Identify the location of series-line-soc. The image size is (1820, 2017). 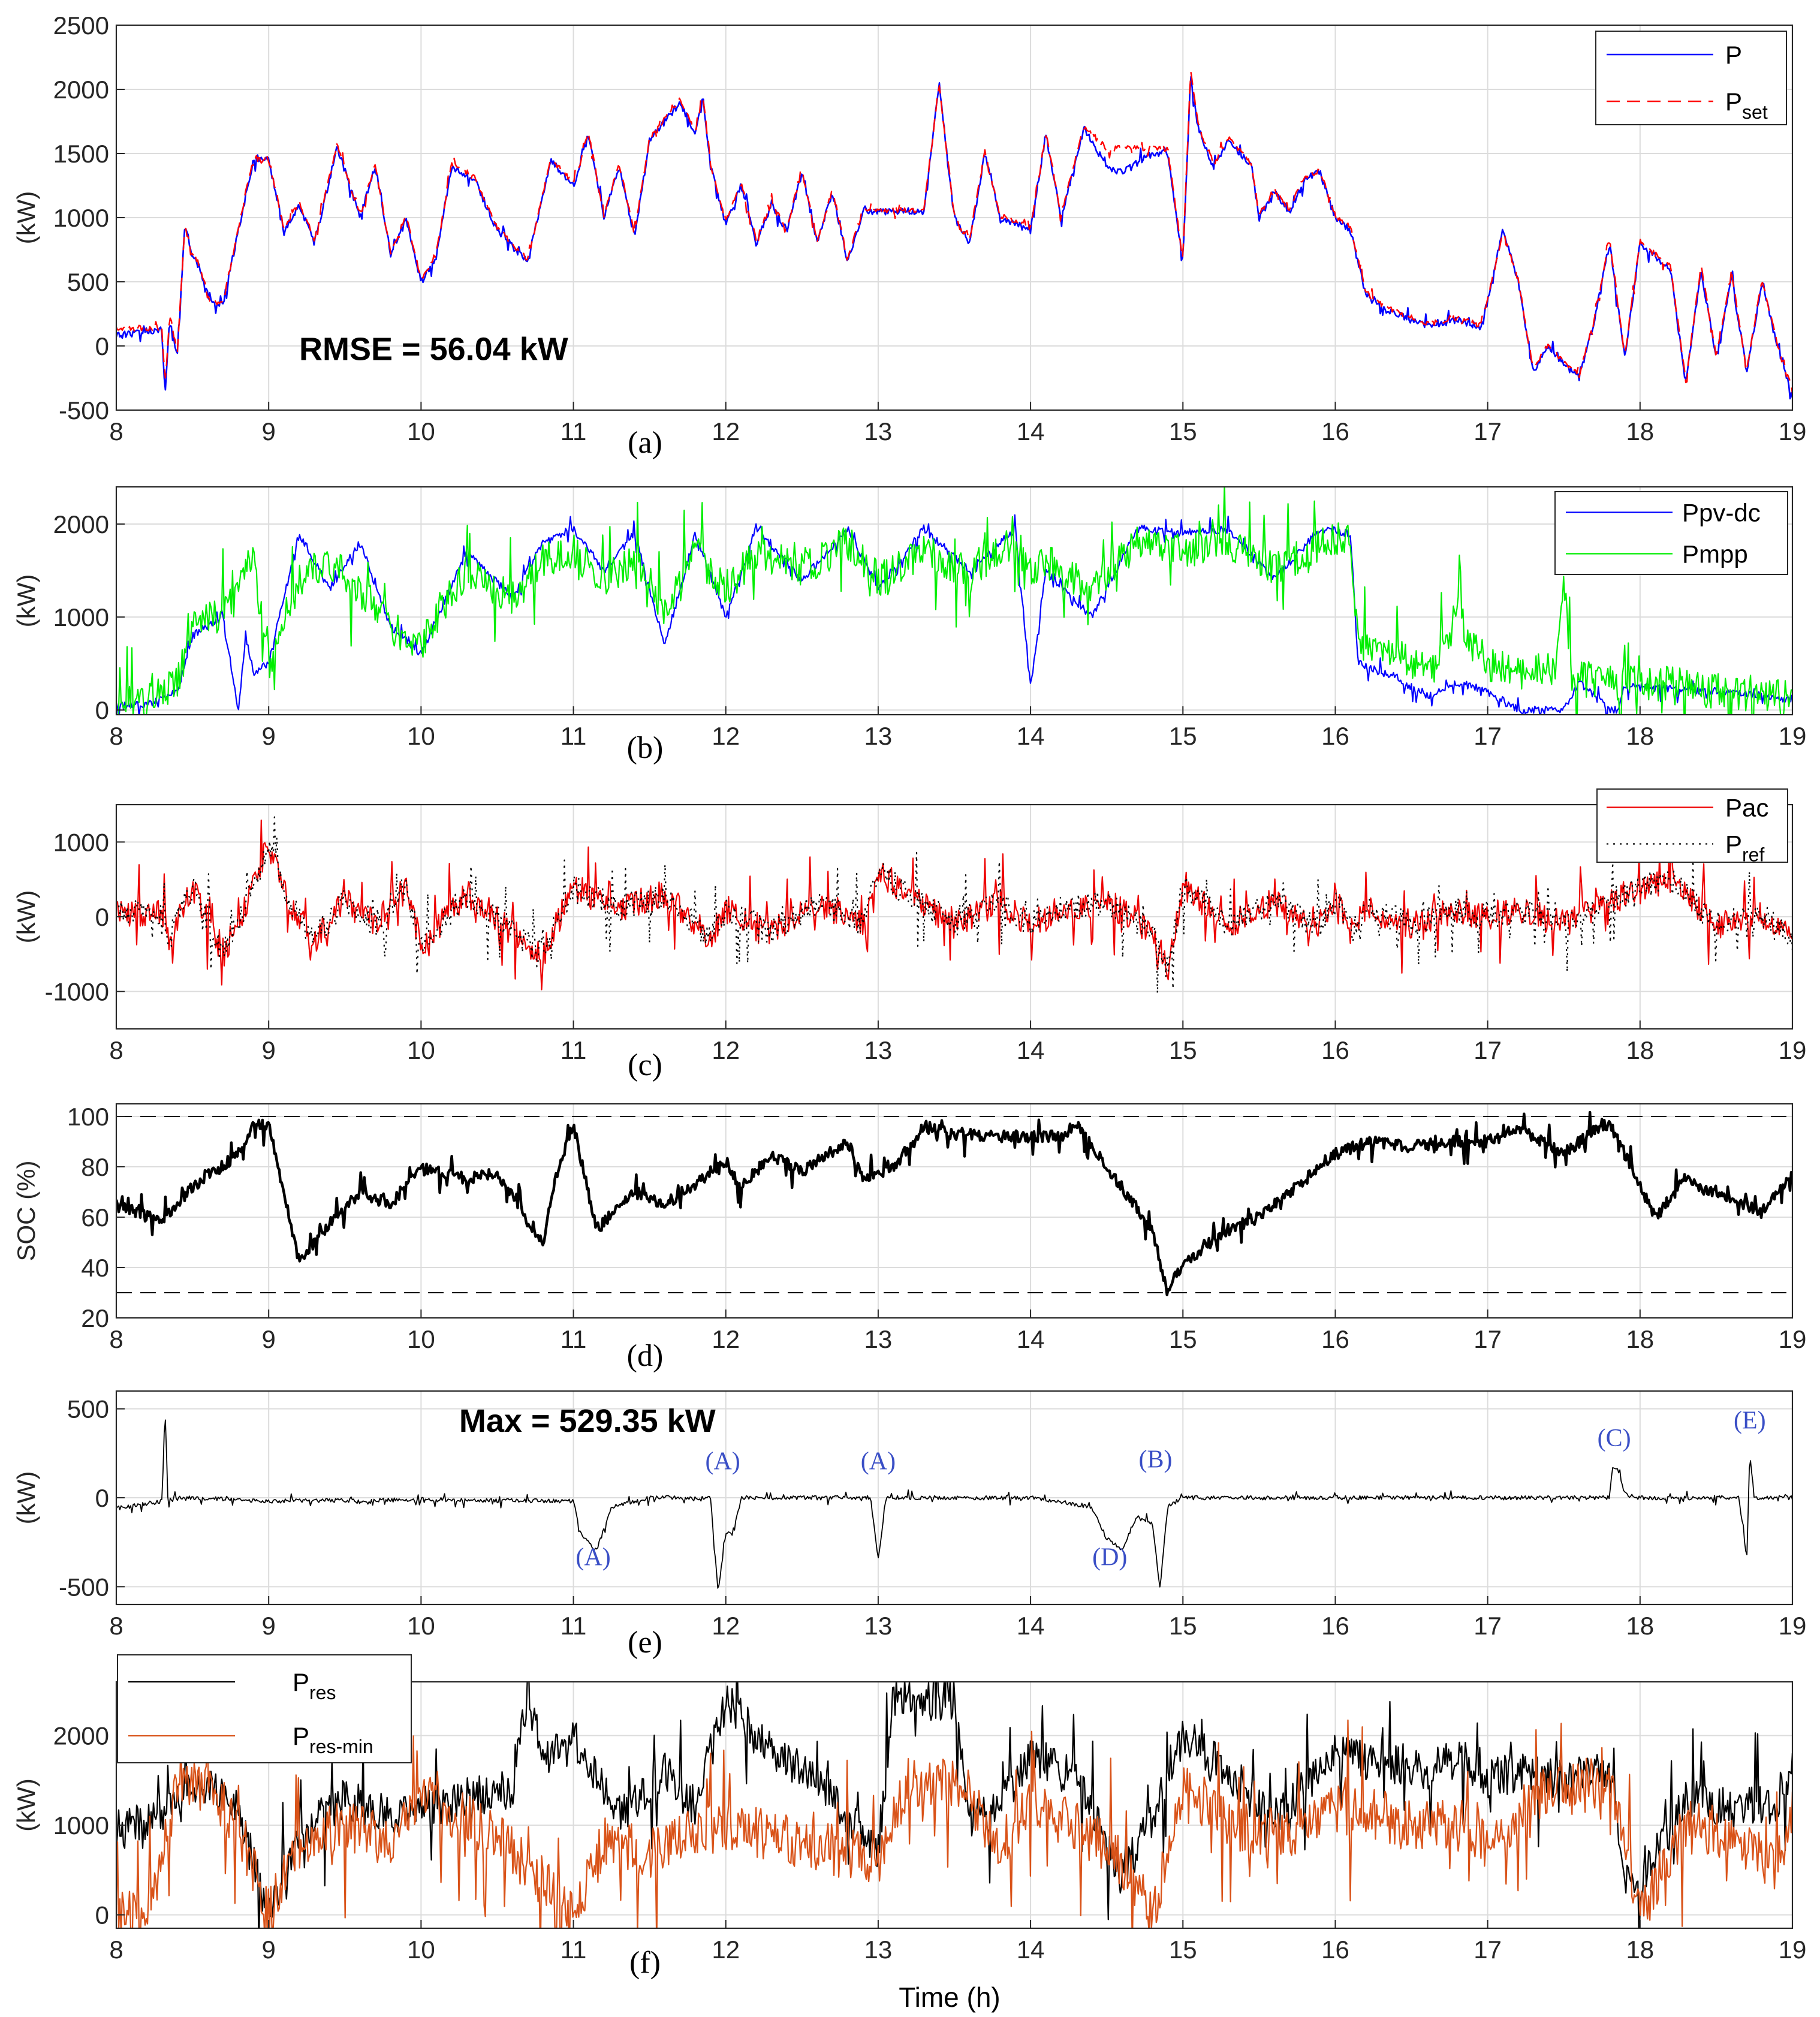
(954, 1203).